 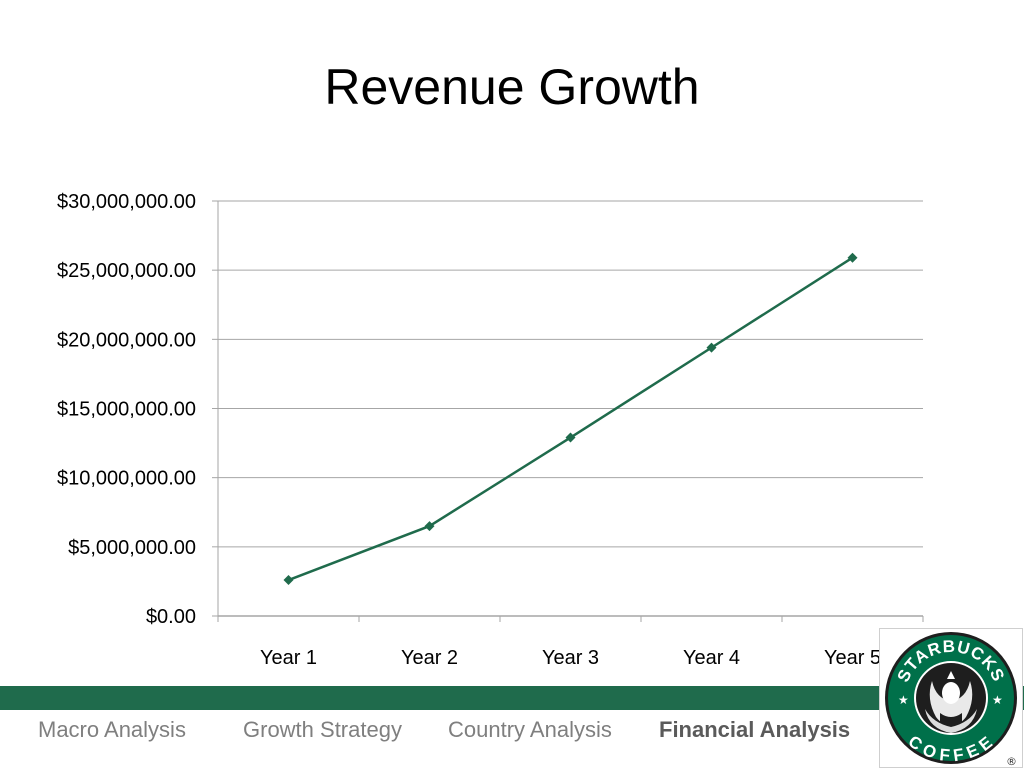 I want to click on y-tick-label: $15,000,000.00, so click(x=126, y=410).